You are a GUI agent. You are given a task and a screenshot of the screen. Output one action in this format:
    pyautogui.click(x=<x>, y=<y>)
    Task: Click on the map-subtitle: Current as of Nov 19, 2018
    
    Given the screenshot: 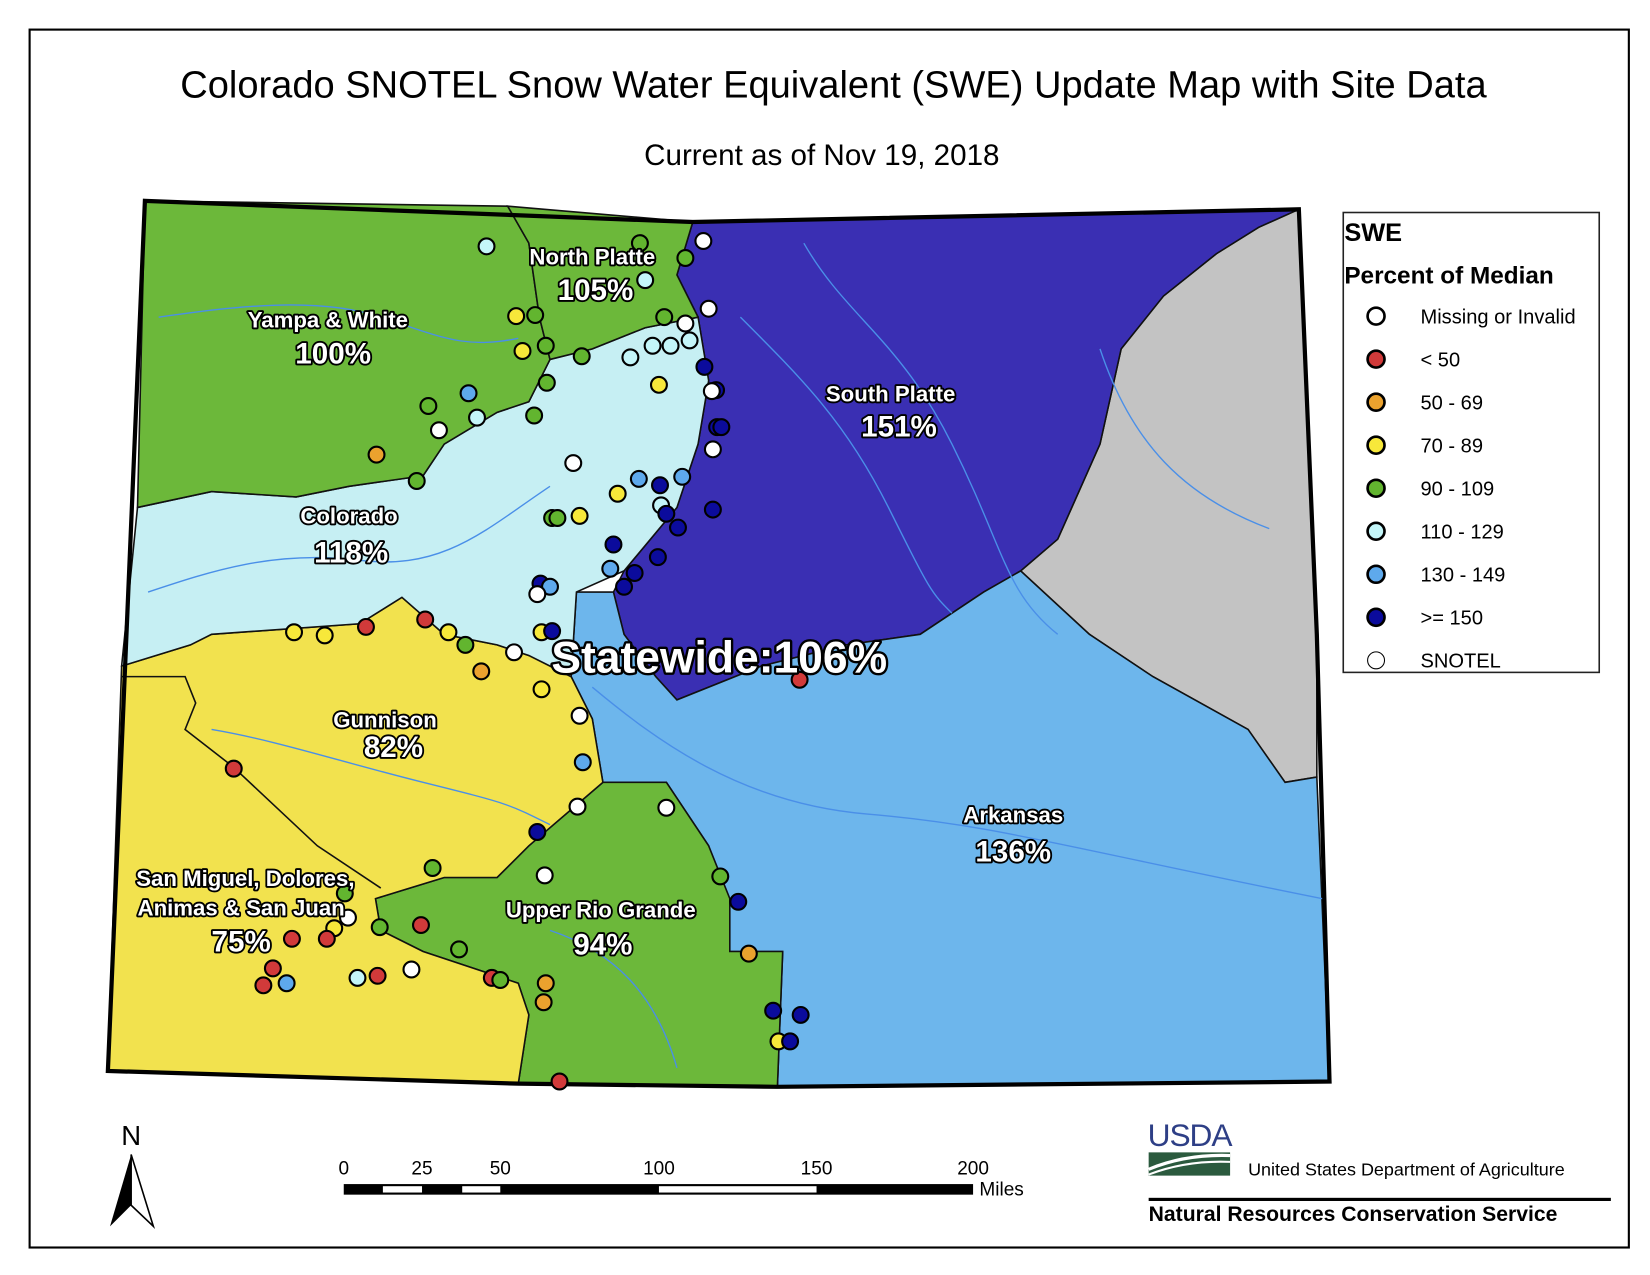 What is the action you would take?
    pyautogui.click(x=821, y=155)
    